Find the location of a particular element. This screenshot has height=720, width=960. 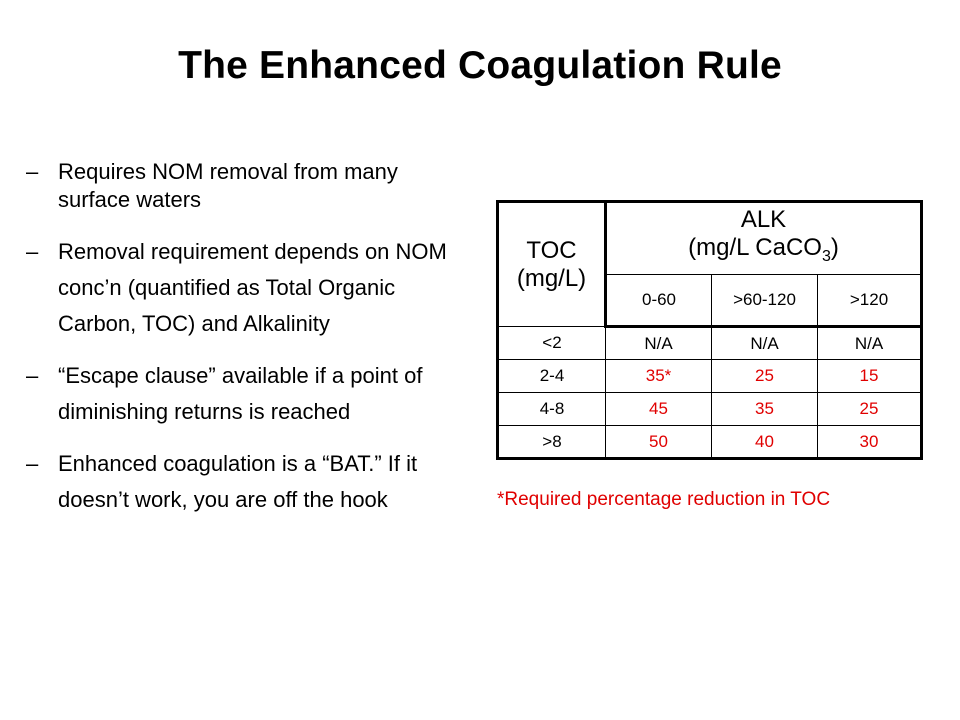

table-row: 2-4 35* 25 15 is located at coordinates (710, 376).